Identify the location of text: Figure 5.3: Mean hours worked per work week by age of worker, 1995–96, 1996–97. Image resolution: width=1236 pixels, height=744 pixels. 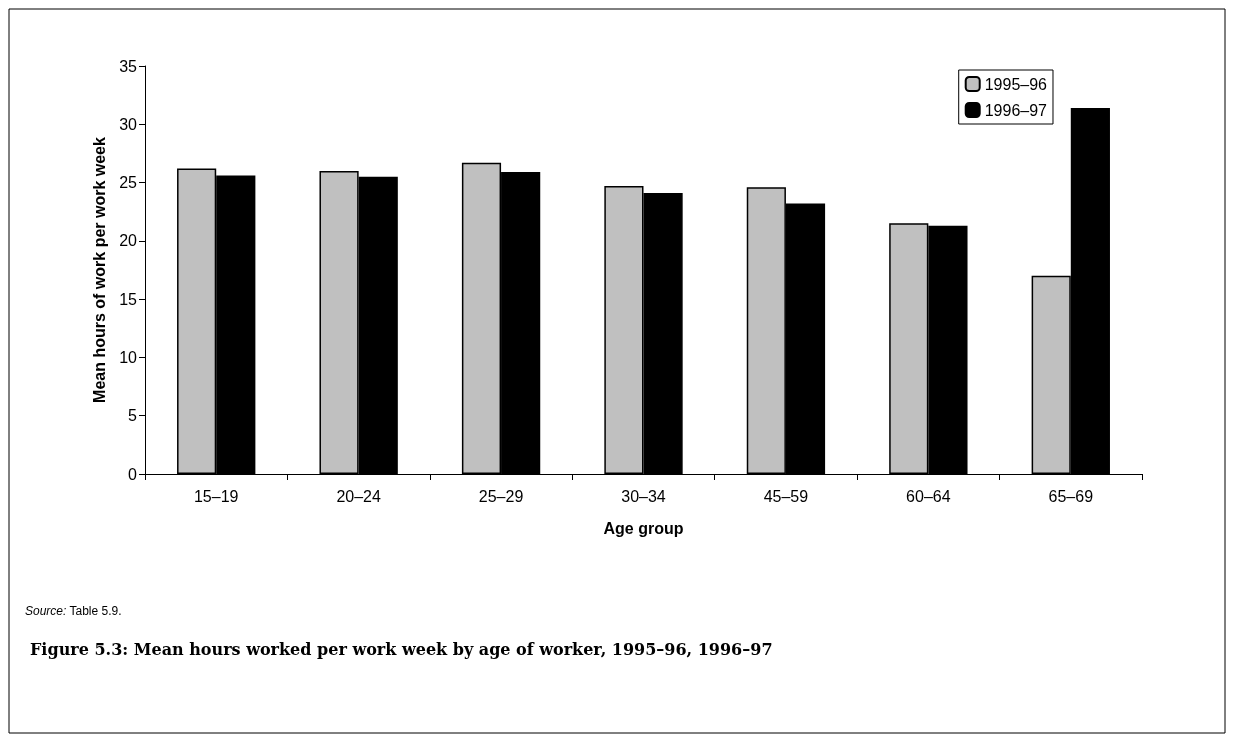
(401, 649).